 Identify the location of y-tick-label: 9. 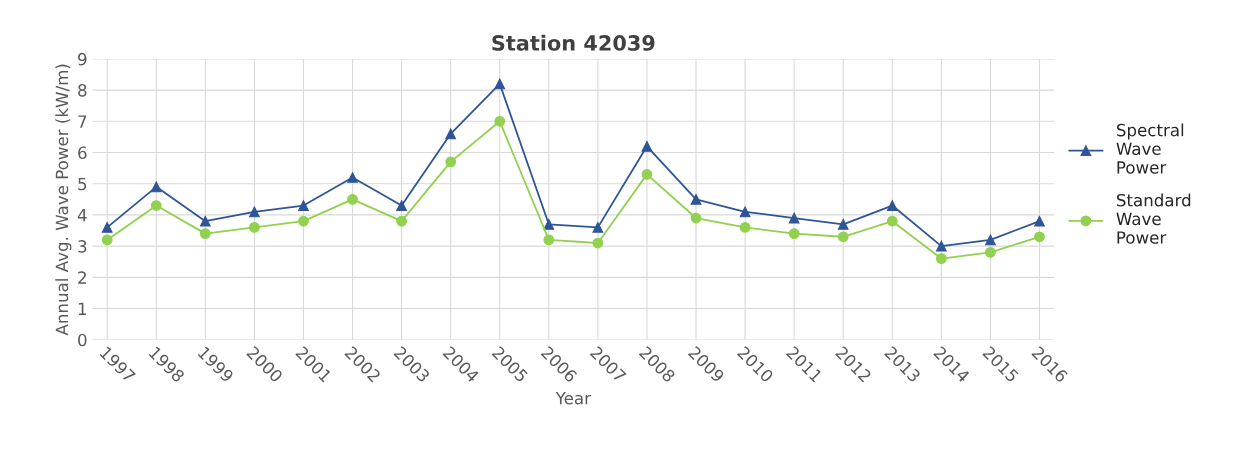
(82, 59).